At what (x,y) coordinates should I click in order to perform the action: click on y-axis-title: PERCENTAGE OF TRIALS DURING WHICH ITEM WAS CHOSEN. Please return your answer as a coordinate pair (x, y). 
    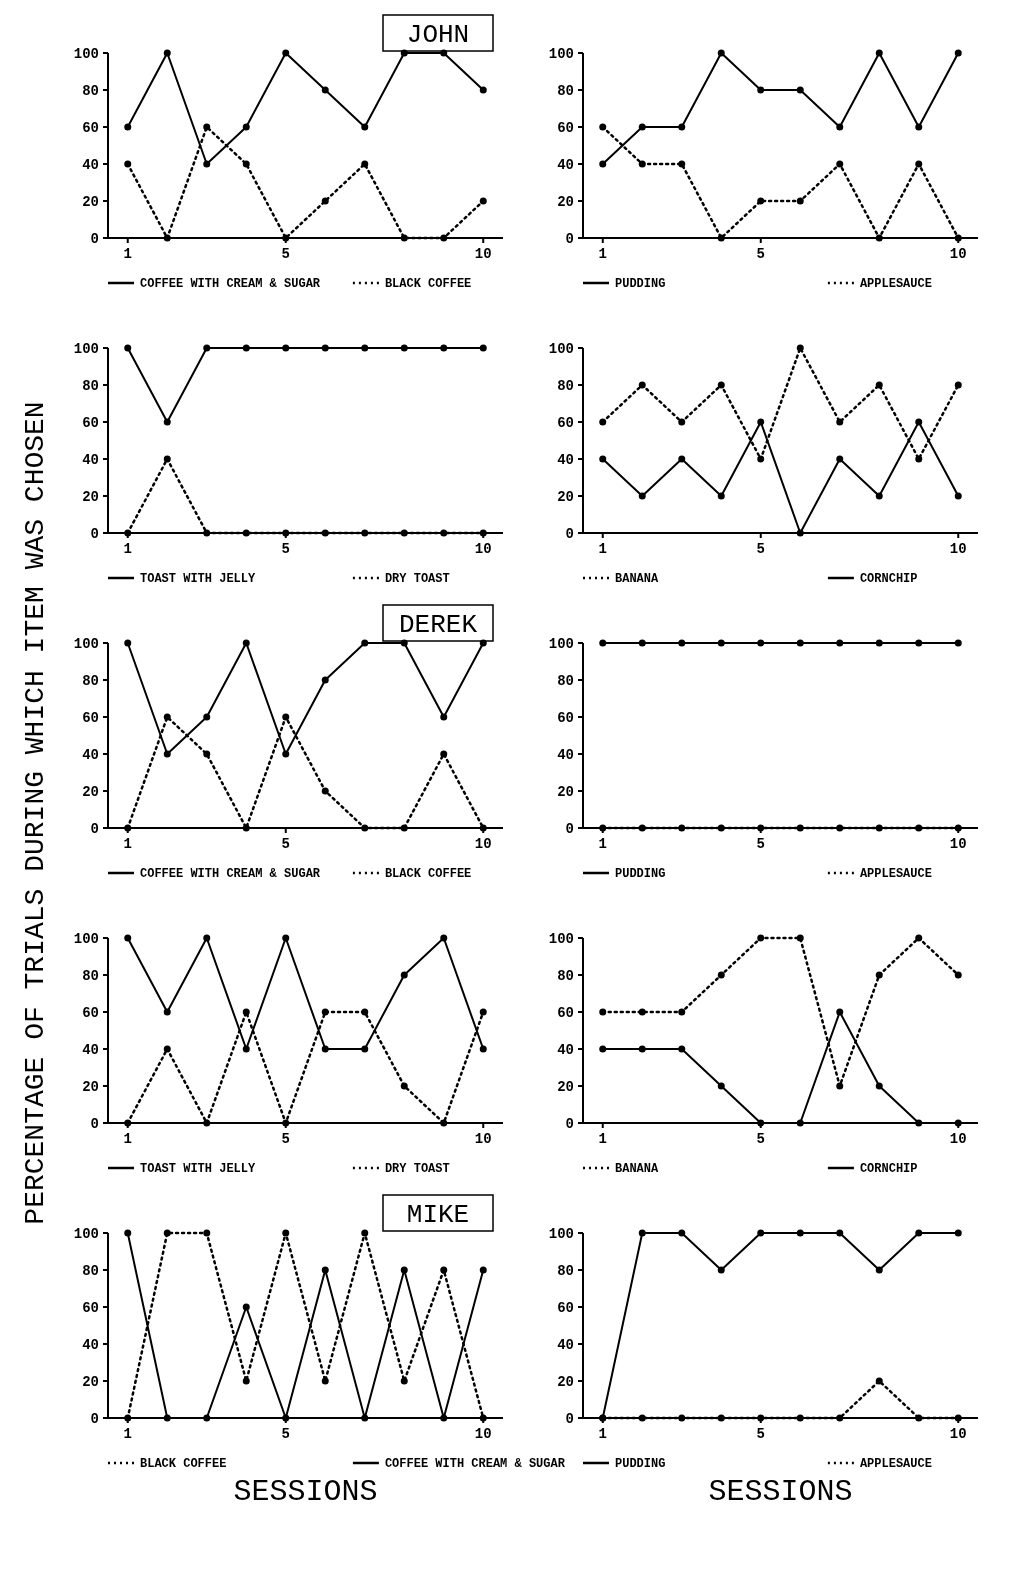
    Looking at the image, I should click on (35, 813).